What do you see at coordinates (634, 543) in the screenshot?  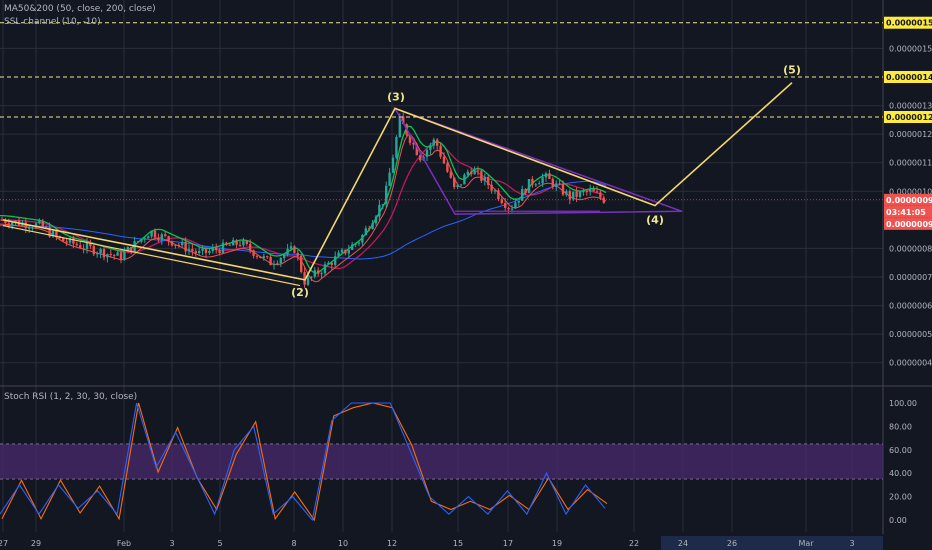 I see `time-tick-label: 22` at bounding box center [634, 543].